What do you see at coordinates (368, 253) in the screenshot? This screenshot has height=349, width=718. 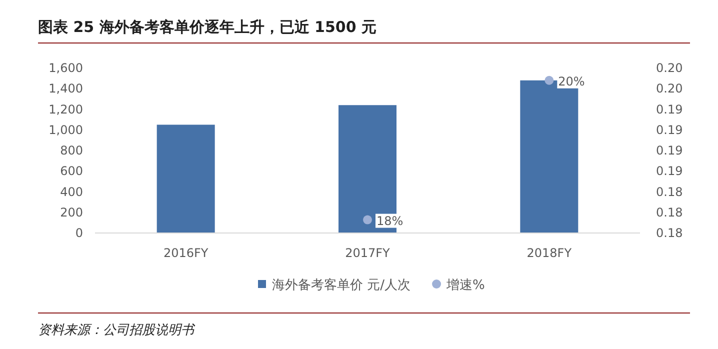 I see `x-tick-label: 2017FY` at bounding box center [368, 253].